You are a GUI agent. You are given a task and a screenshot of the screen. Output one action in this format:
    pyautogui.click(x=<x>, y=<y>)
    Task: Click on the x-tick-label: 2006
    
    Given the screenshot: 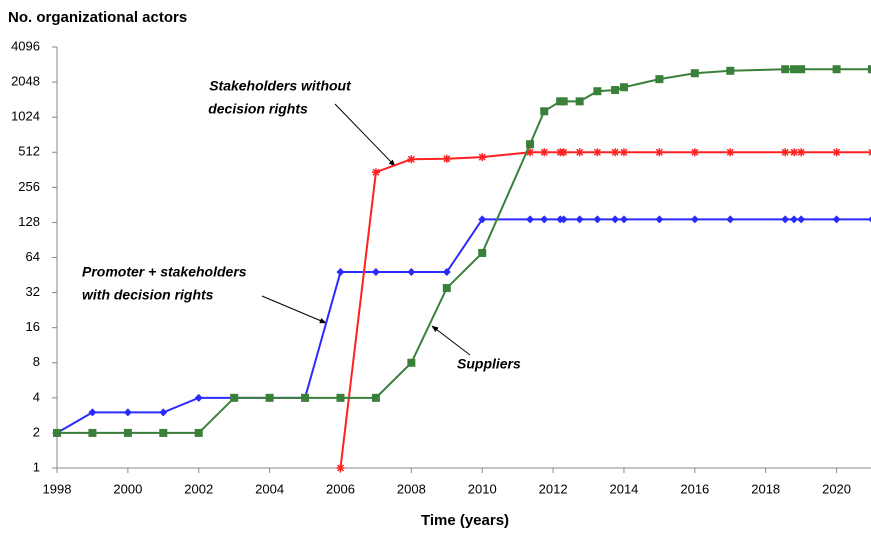 What is the action you would take?
    pyautogui.click(x=340, y=488)
    